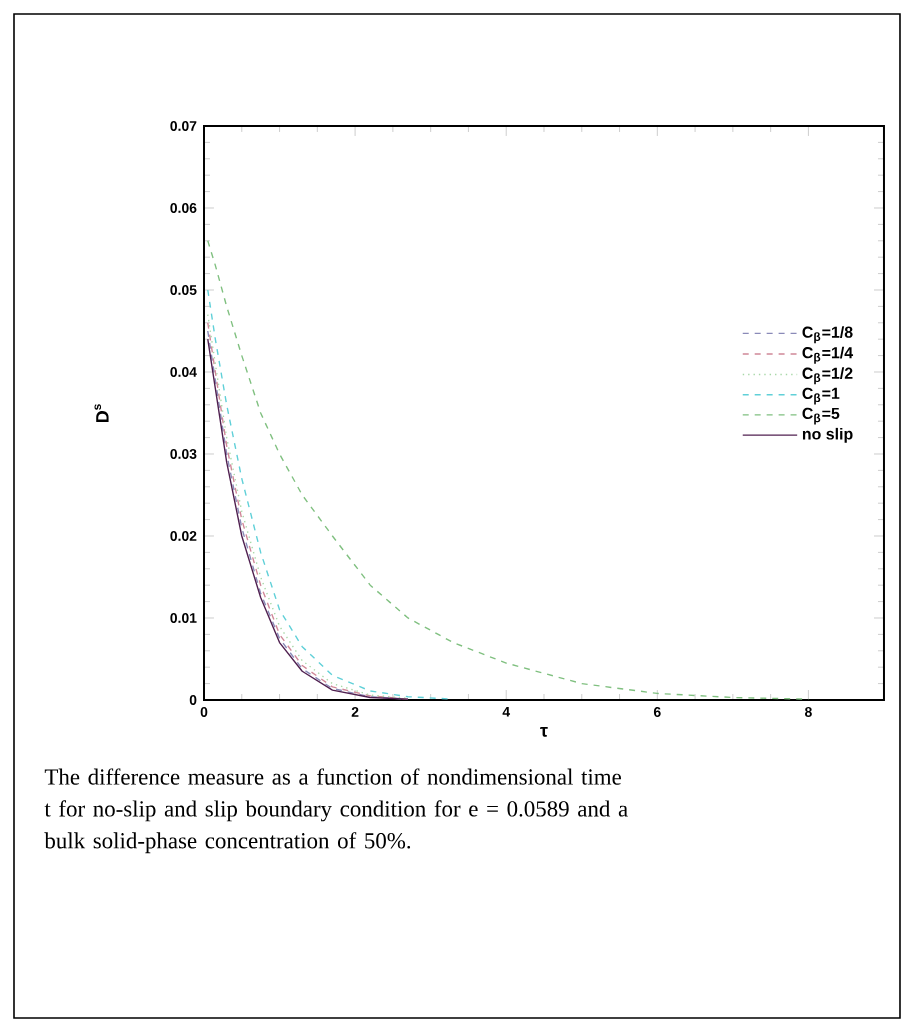  I want to click on y-axis-title: D$^{s}$, so click(101, 413).